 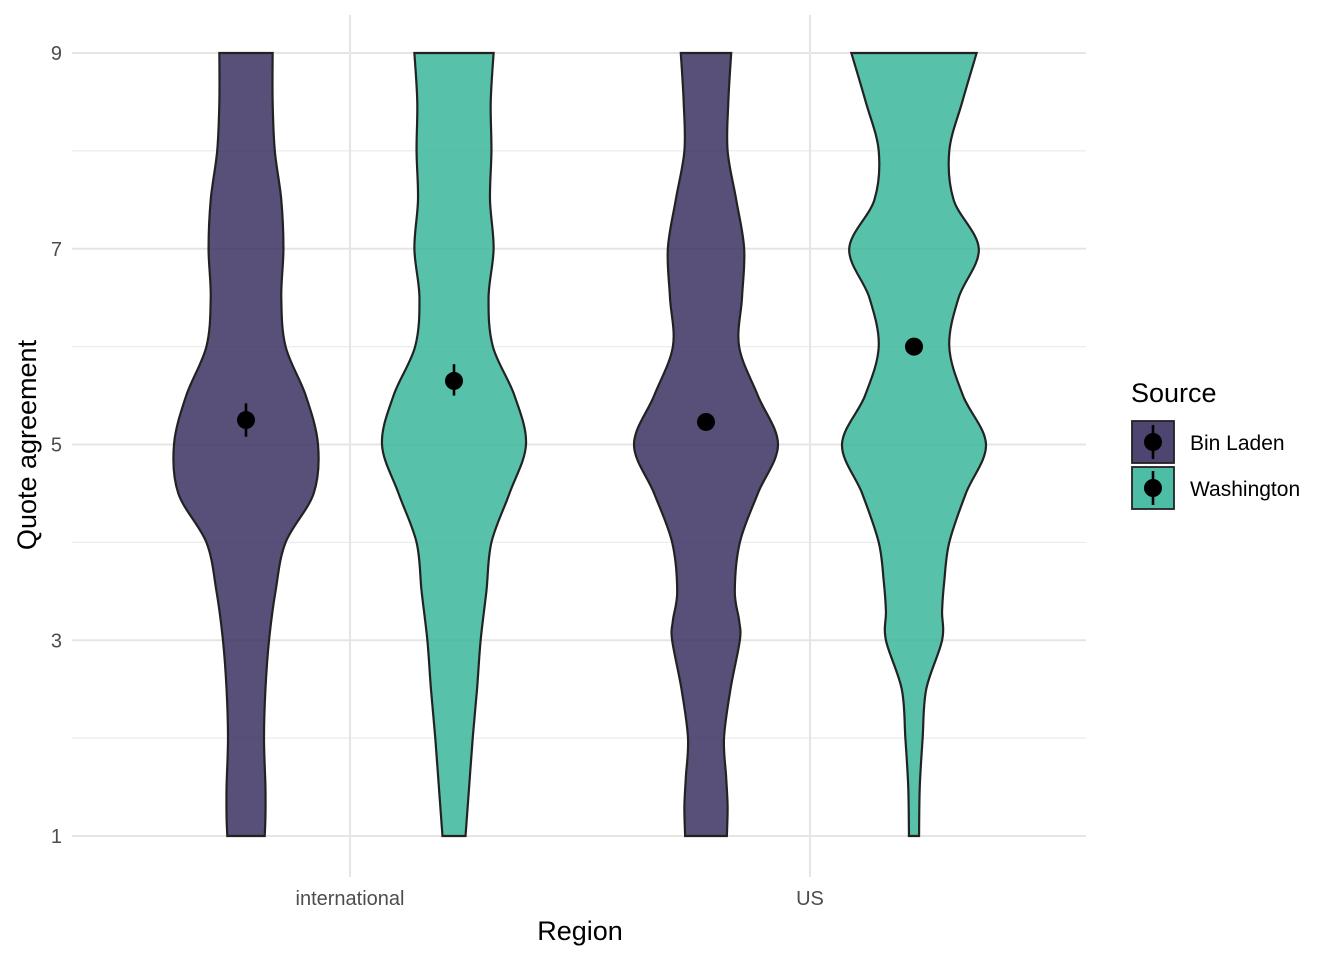 I want to click on legend-item: Washington, so click(x=1215, y=488).